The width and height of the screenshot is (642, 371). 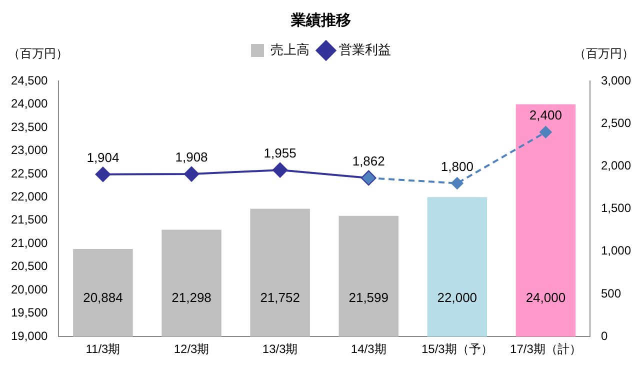 I want to click on y2-tick-label: 1,000, so click(x=616, y=251).